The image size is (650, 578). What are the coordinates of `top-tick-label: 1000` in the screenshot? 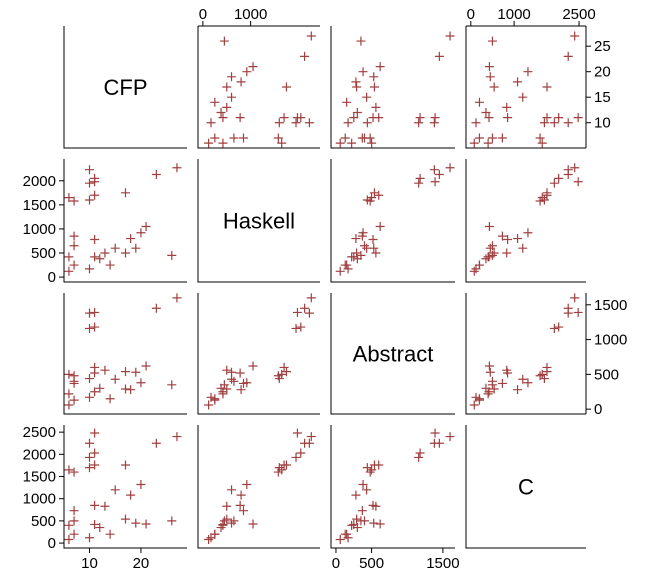 It's located at (513, 14).